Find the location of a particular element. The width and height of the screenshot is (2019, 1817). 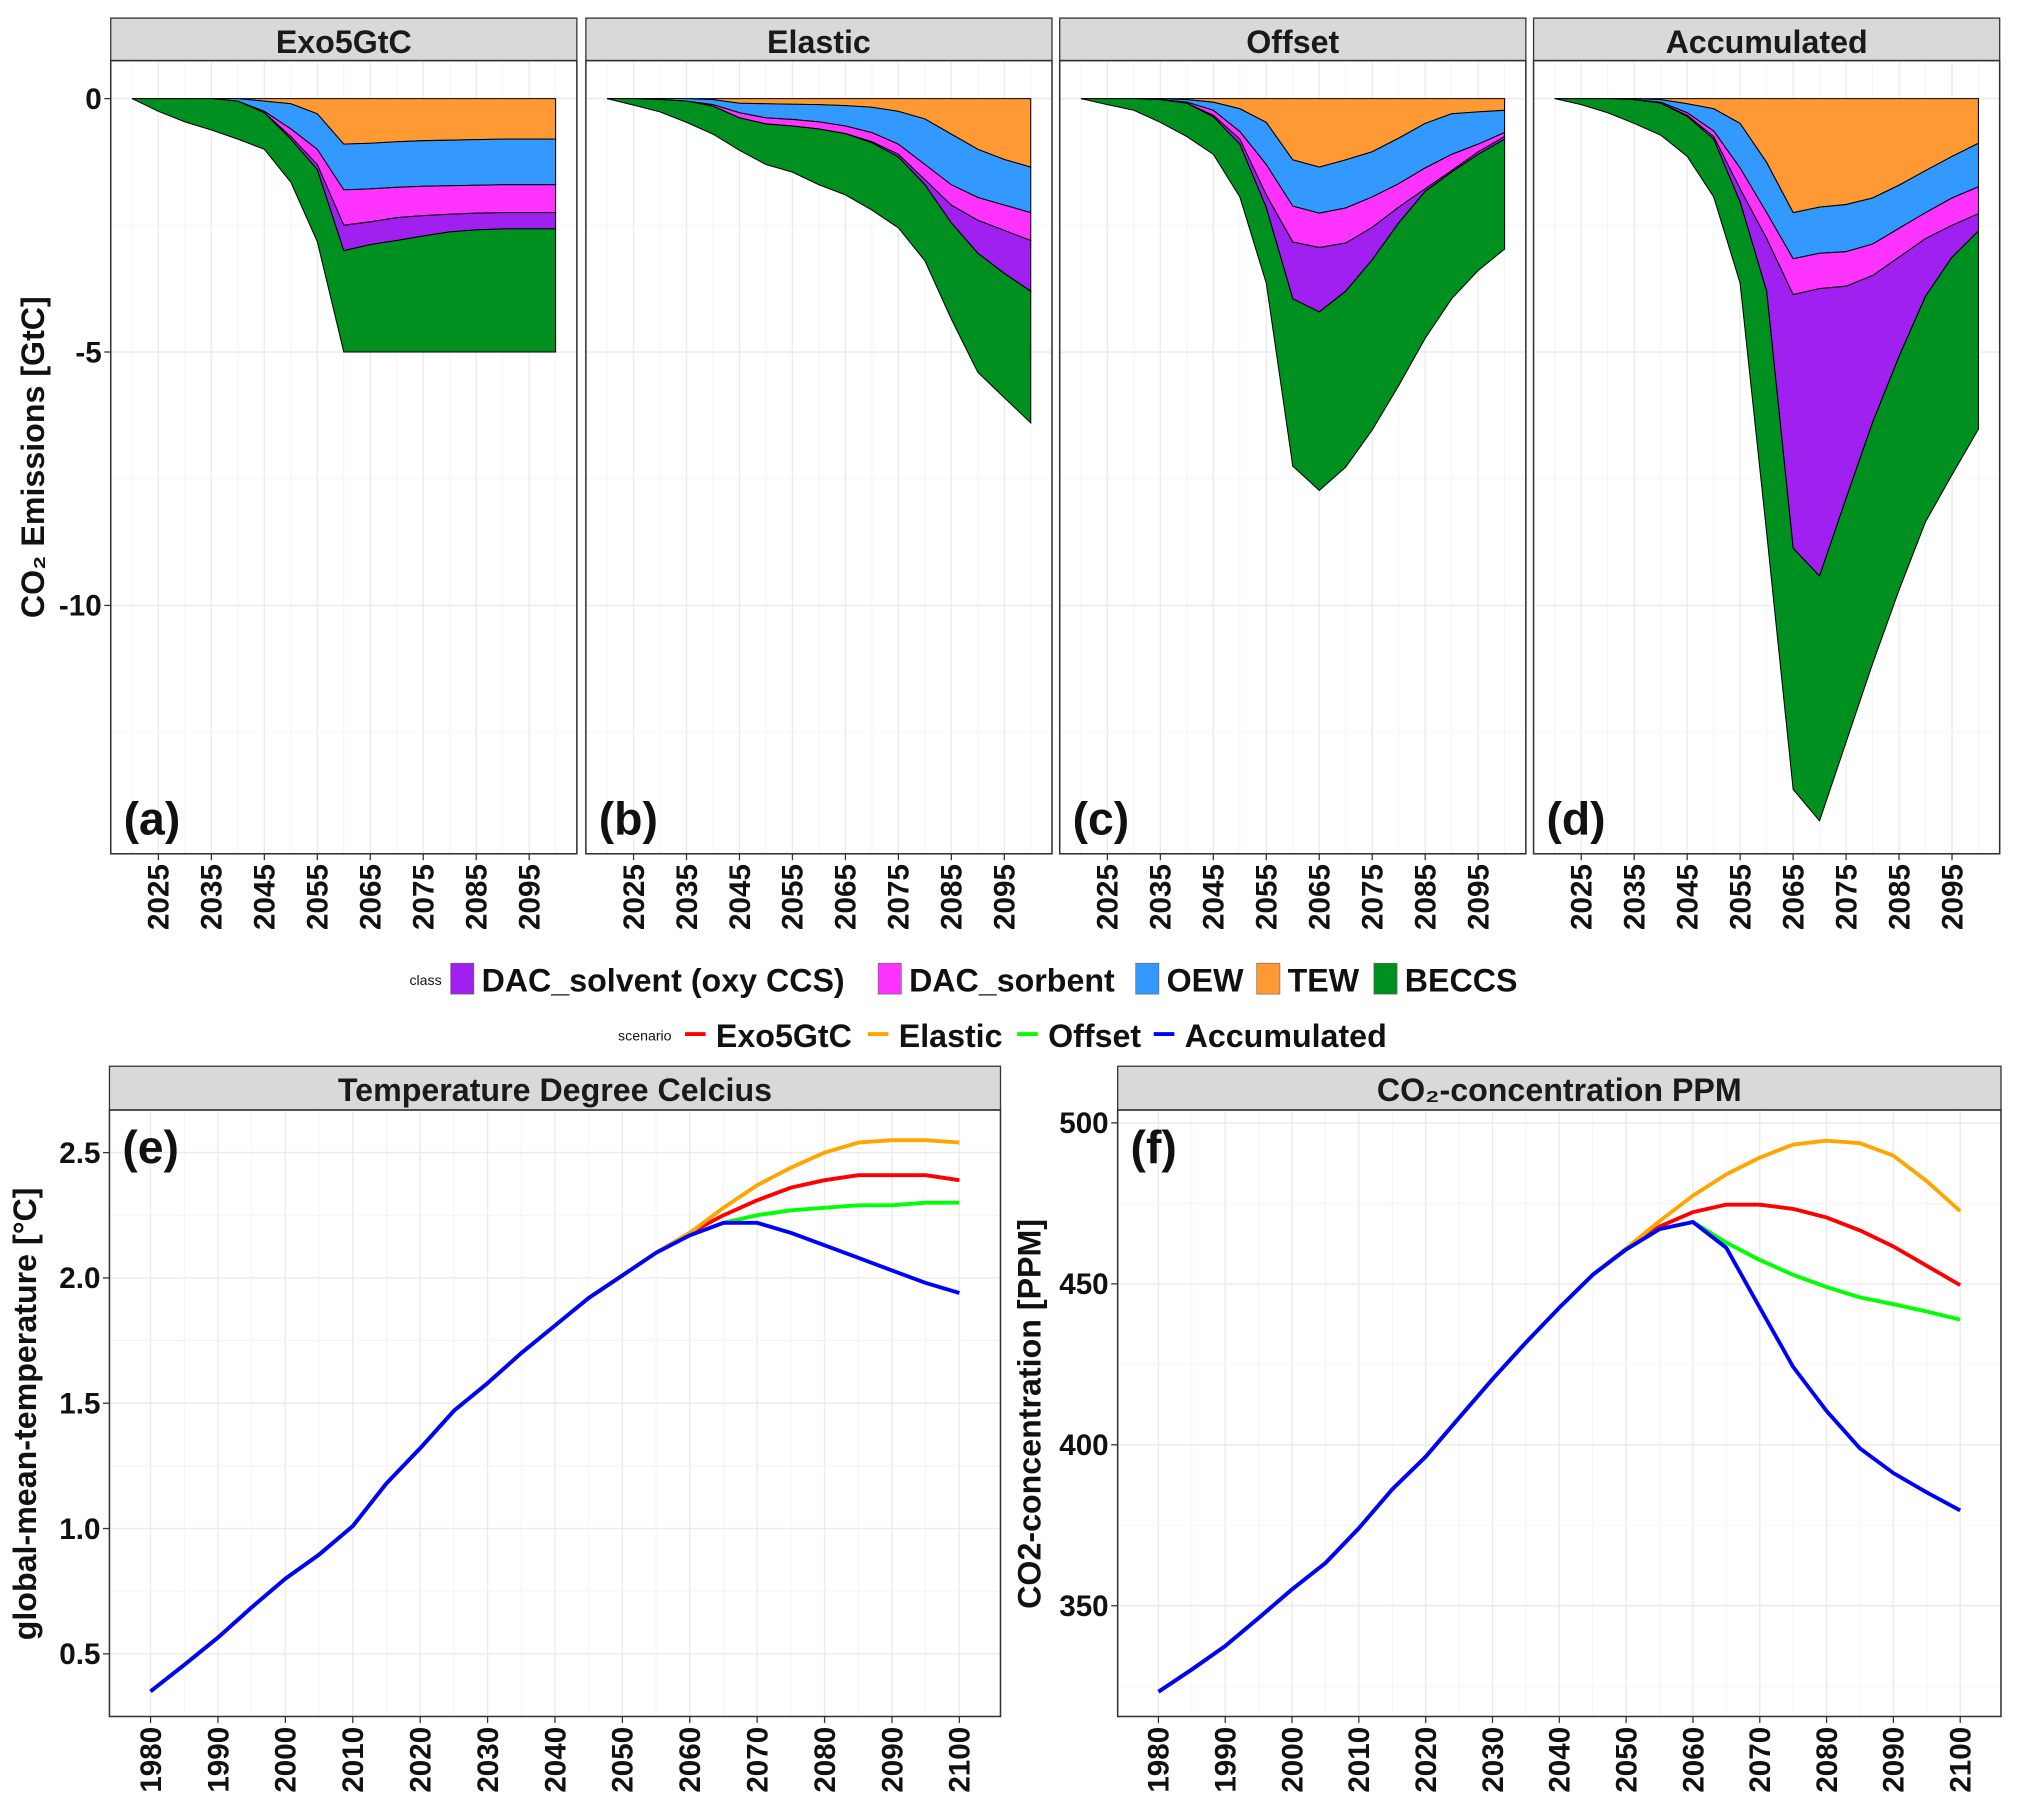

legend-title: scenario is located at coordinates (645, 1036).